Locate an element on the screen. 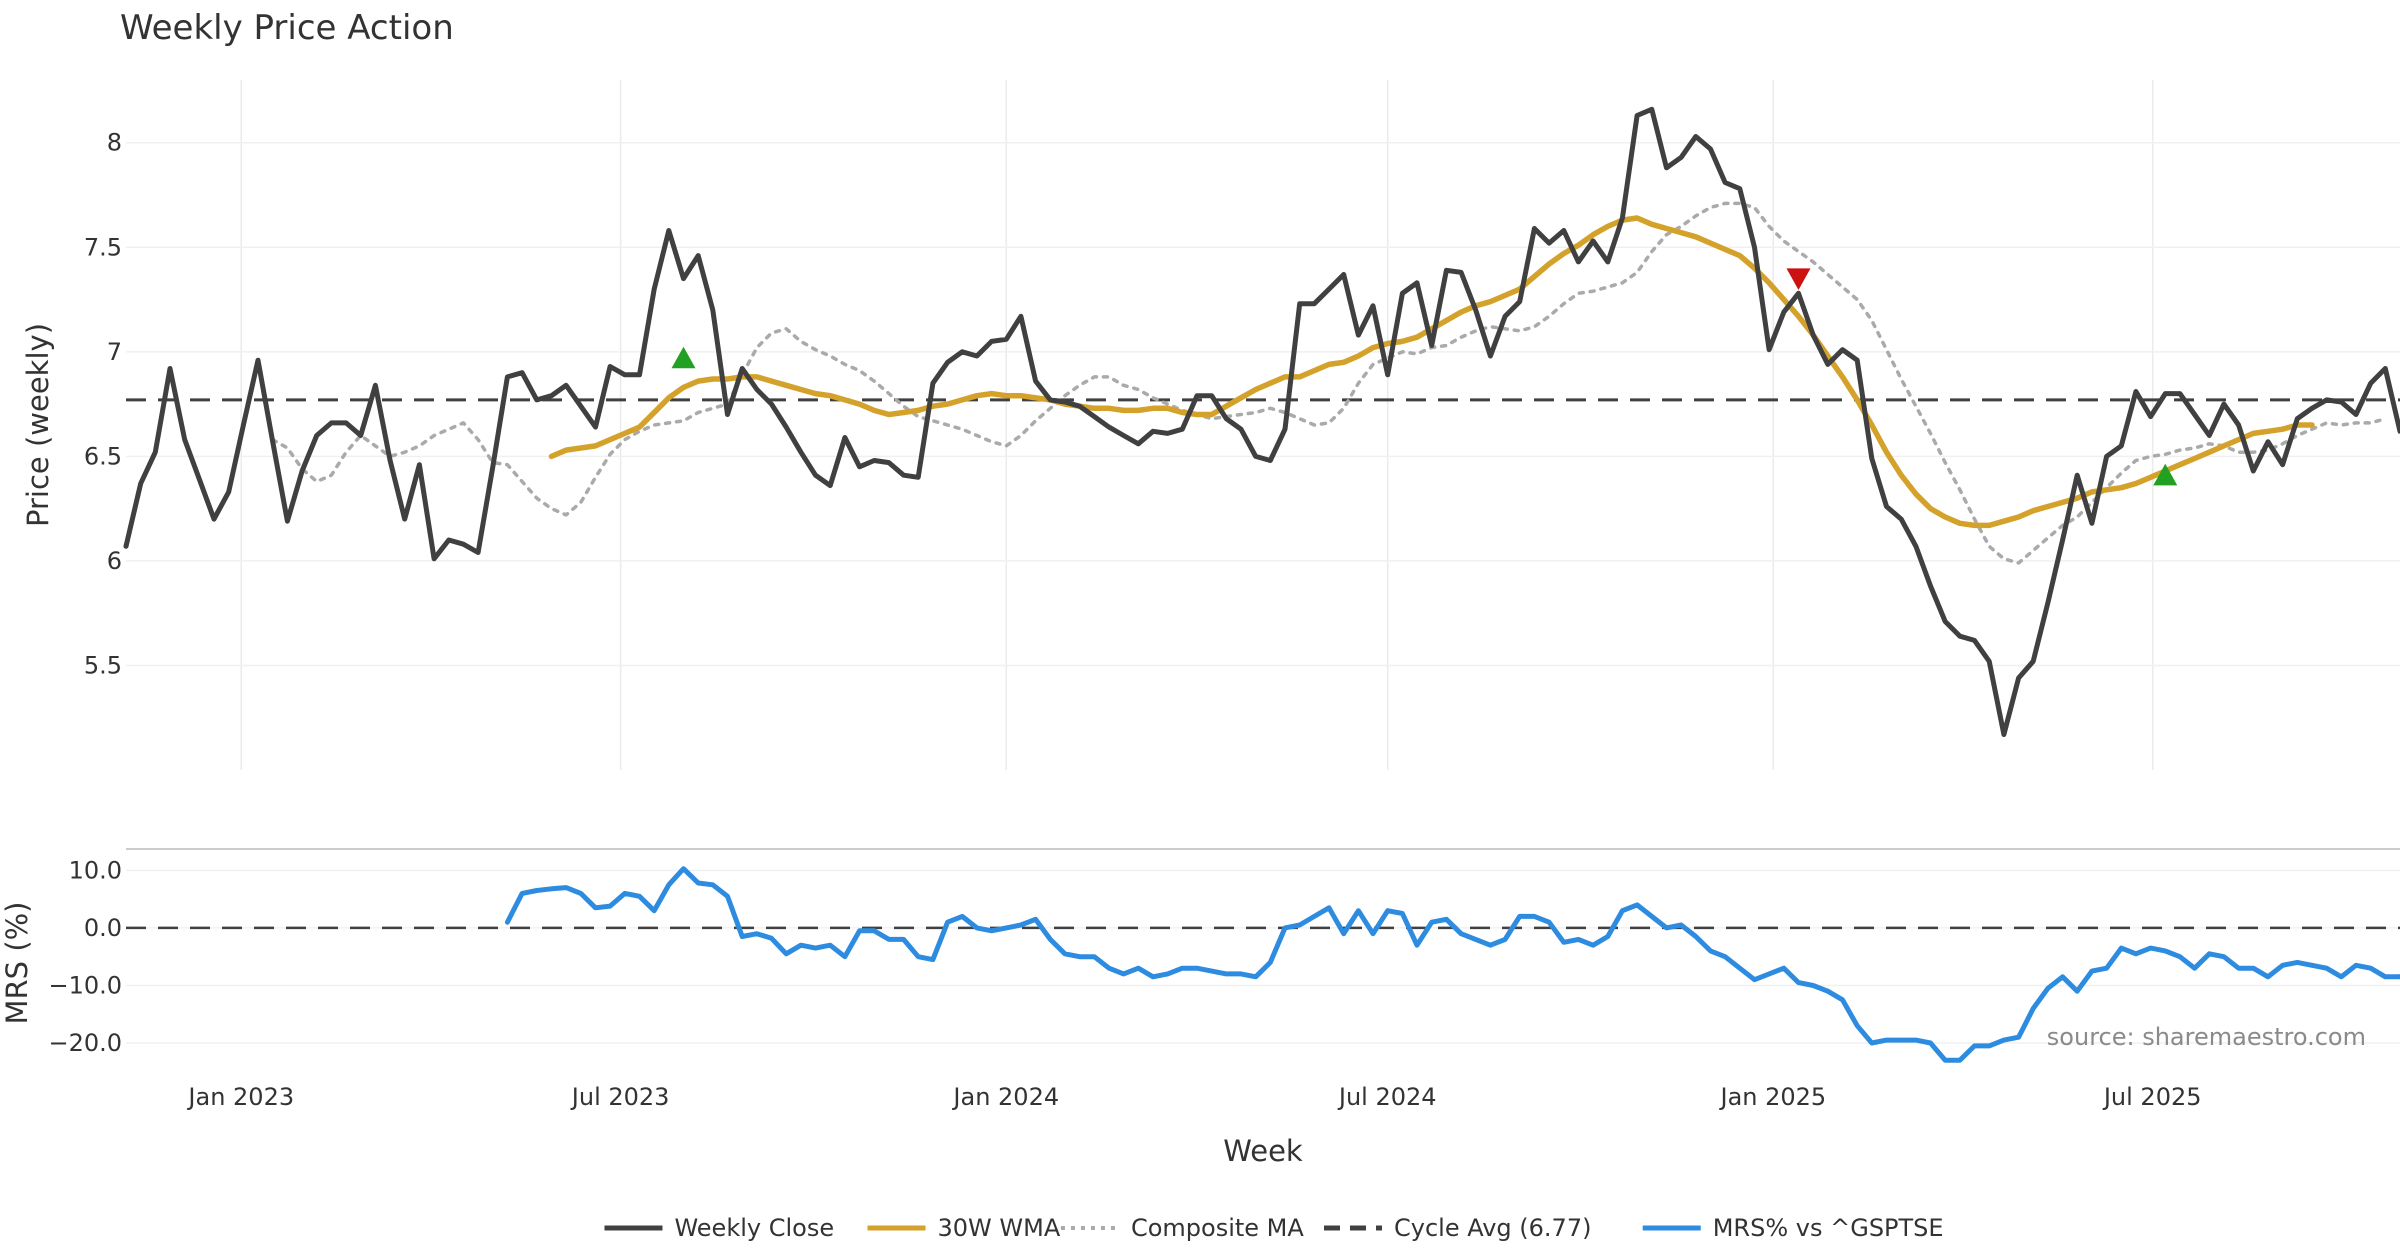 This screenshot has width=2400, height=1260. price-y-tick-5-5: 5.5 is located at coordinates (103, 665).